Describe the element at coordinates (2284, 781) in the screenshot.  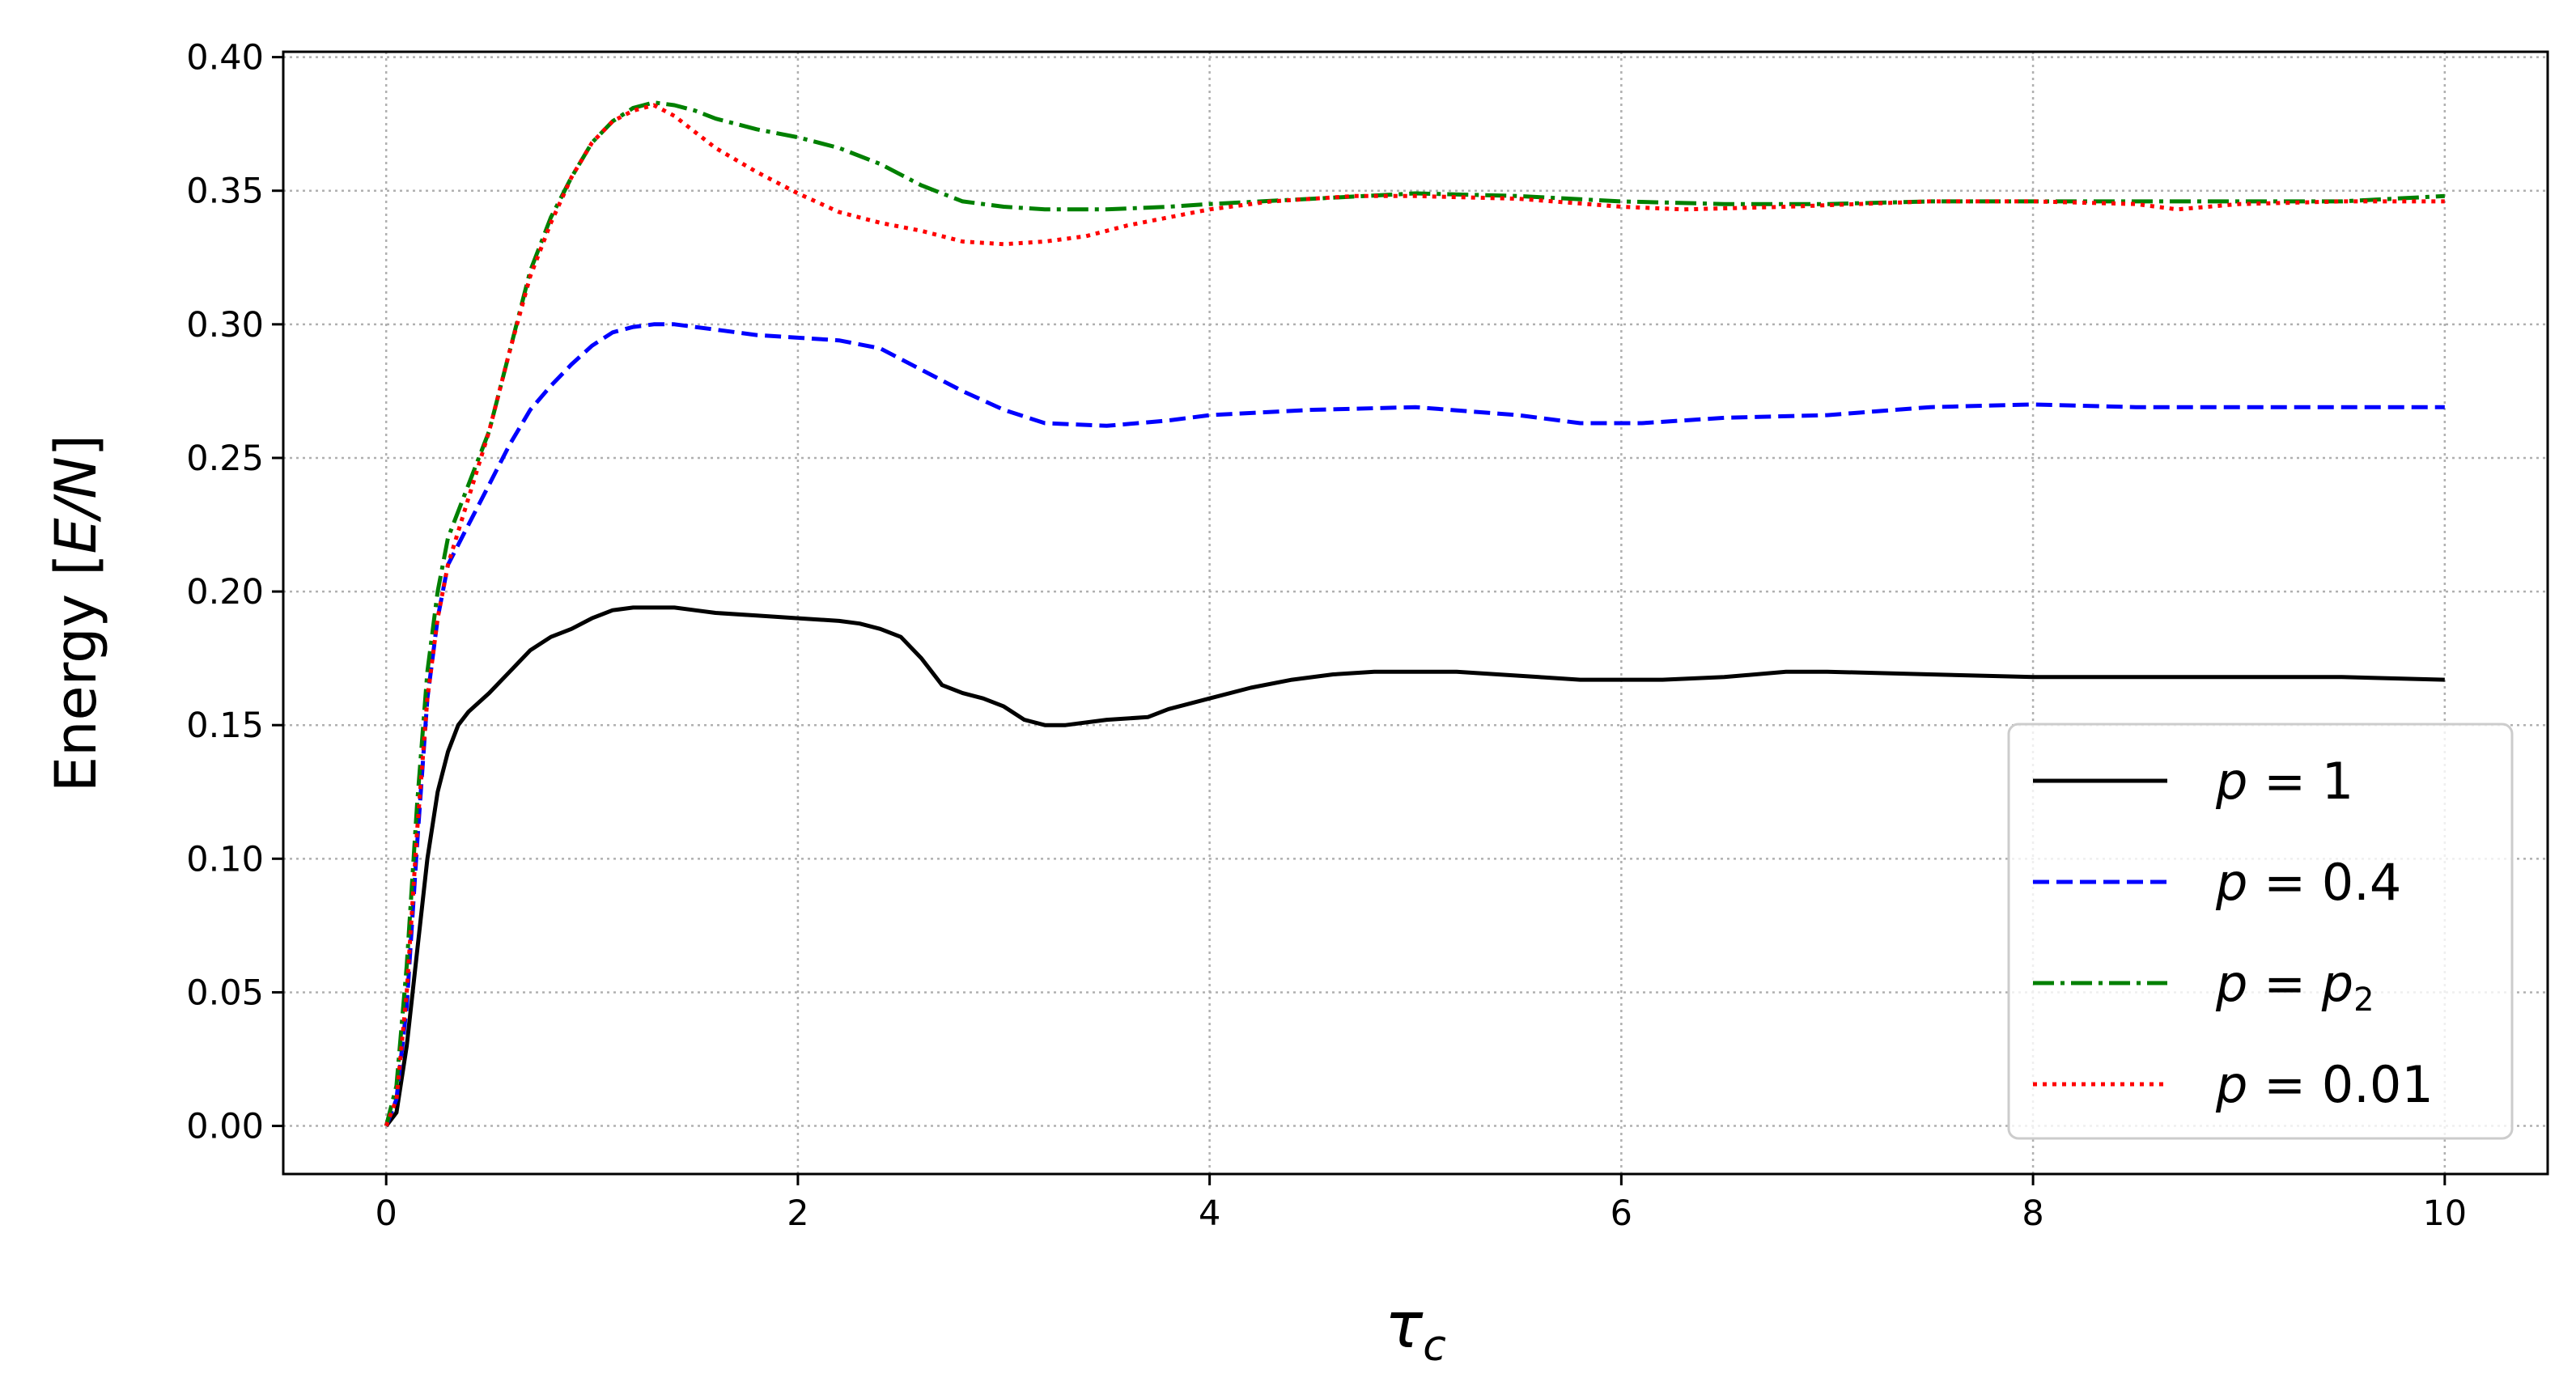
I see `legend-label-0: p = 1` at that location.